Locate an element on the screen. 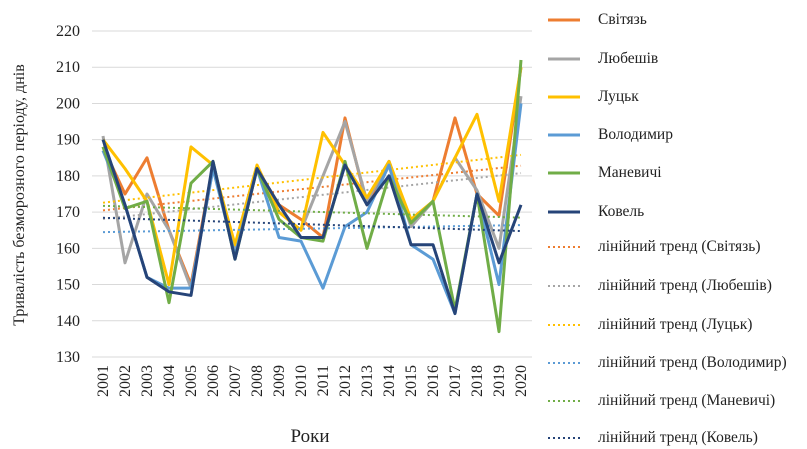 This screenshot has height=449, width=807. y-tick-label: 140 is located at coordinates (68, 321).